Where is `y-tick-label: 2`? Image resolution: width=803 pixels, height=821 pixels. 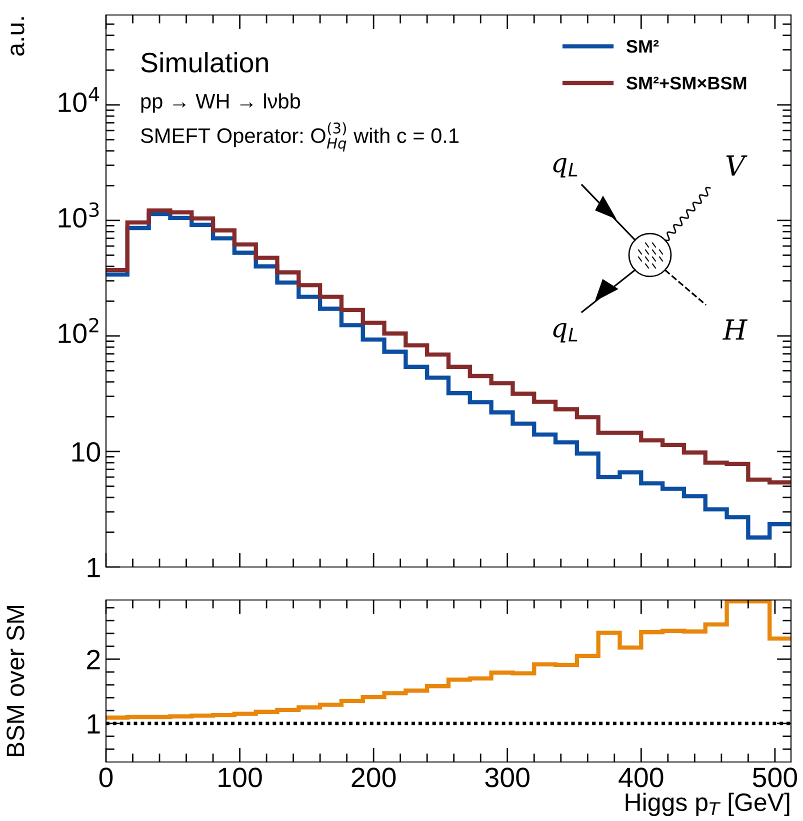 y-tick-label: 2 is located at coordinates (93, 660).